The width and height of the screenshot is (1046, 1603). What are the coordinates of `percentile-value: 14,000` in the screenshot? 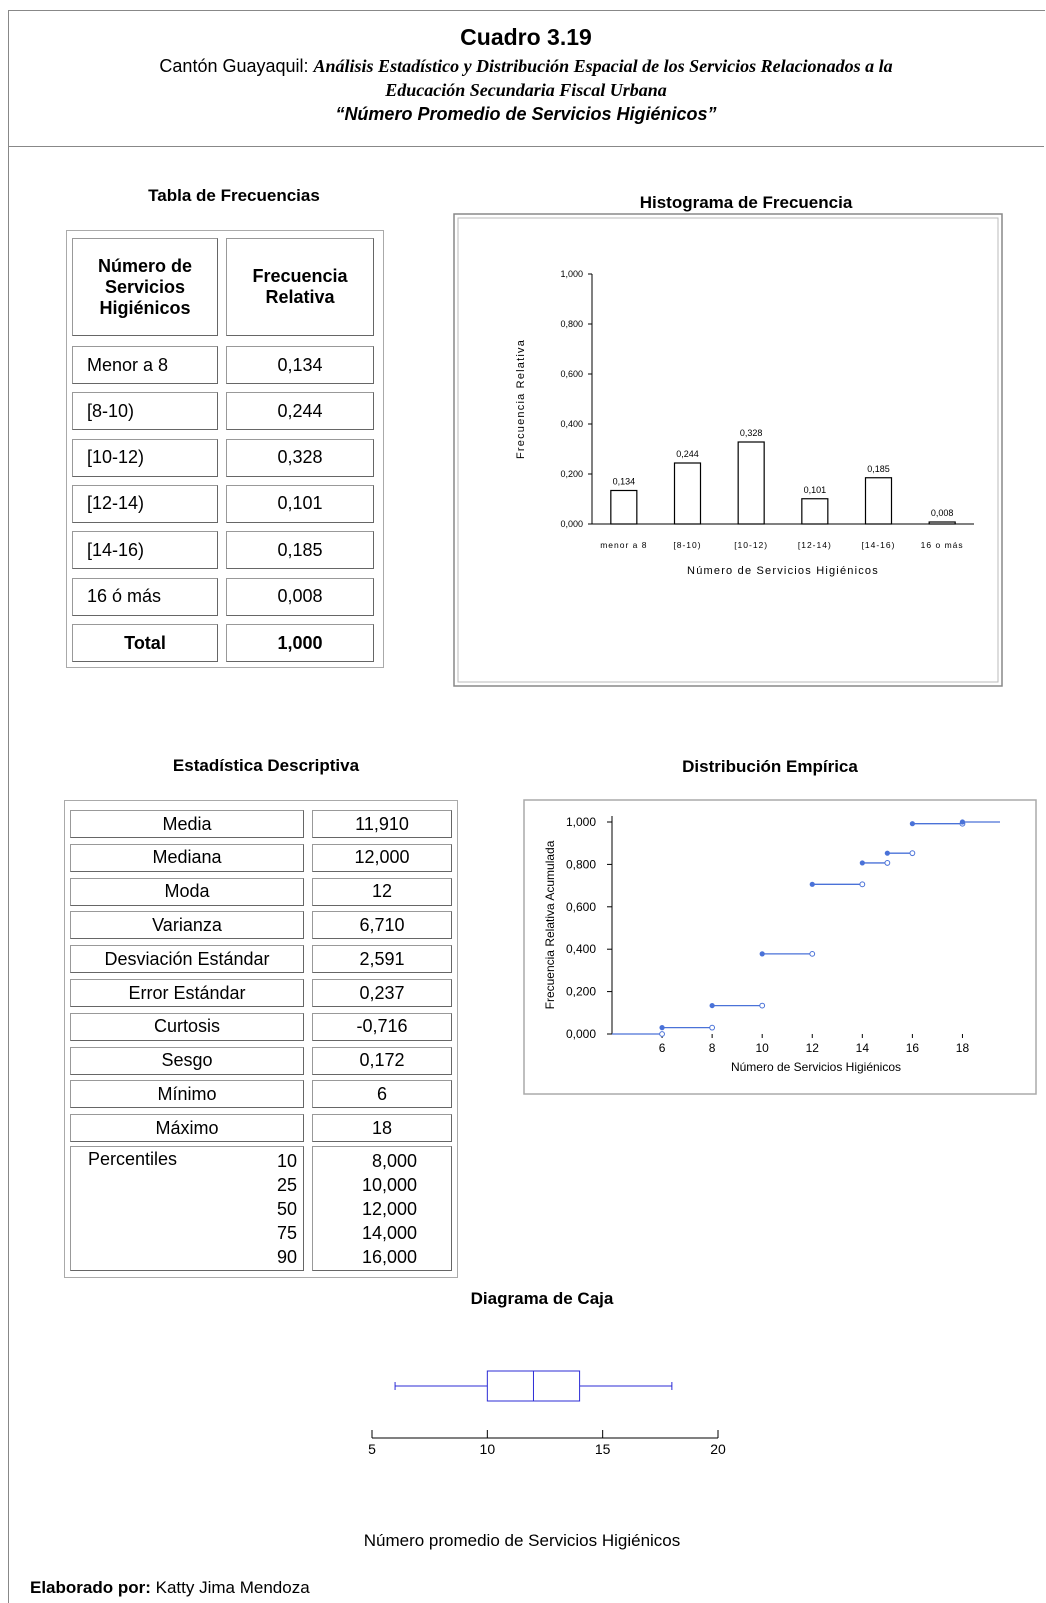 It's located at (389, 1233).